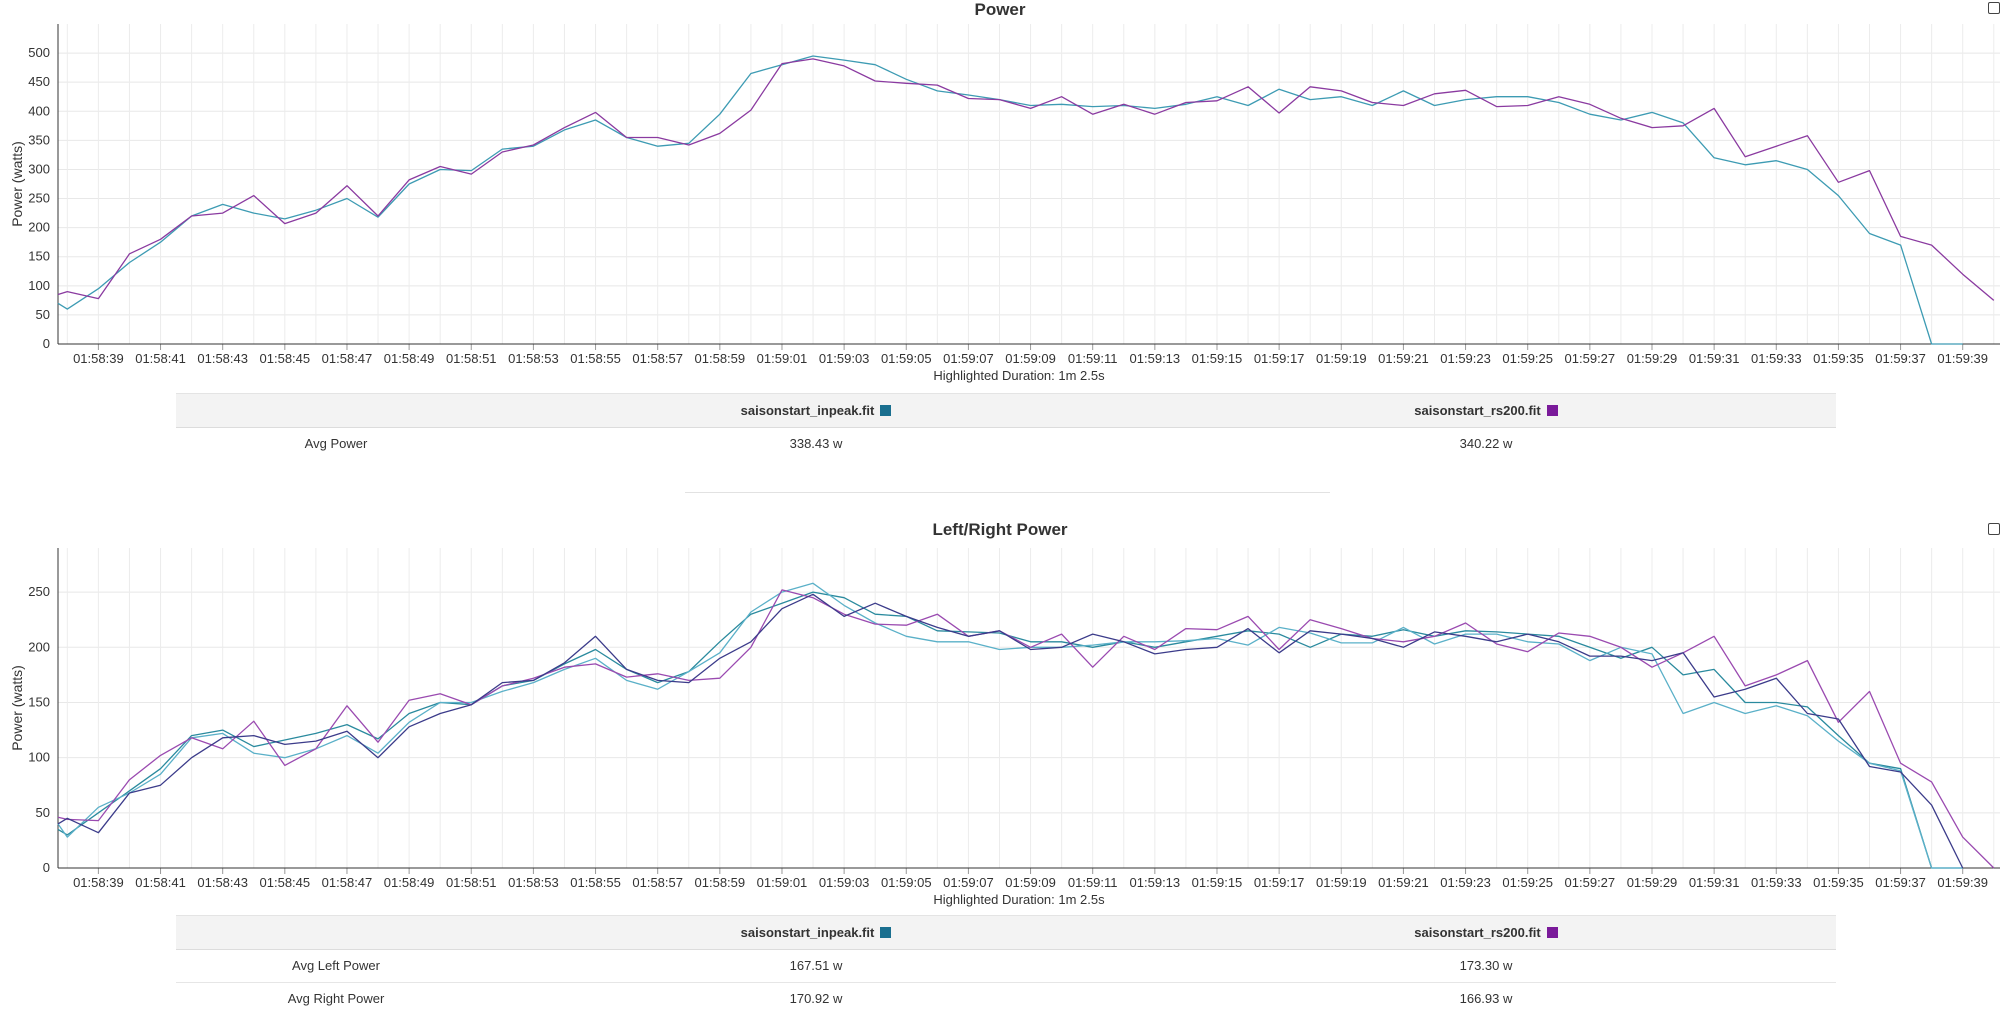 The height and width of the screenshot is (1015, 2000). I want to click on row-value: 338.43 w, so click(816, 443).